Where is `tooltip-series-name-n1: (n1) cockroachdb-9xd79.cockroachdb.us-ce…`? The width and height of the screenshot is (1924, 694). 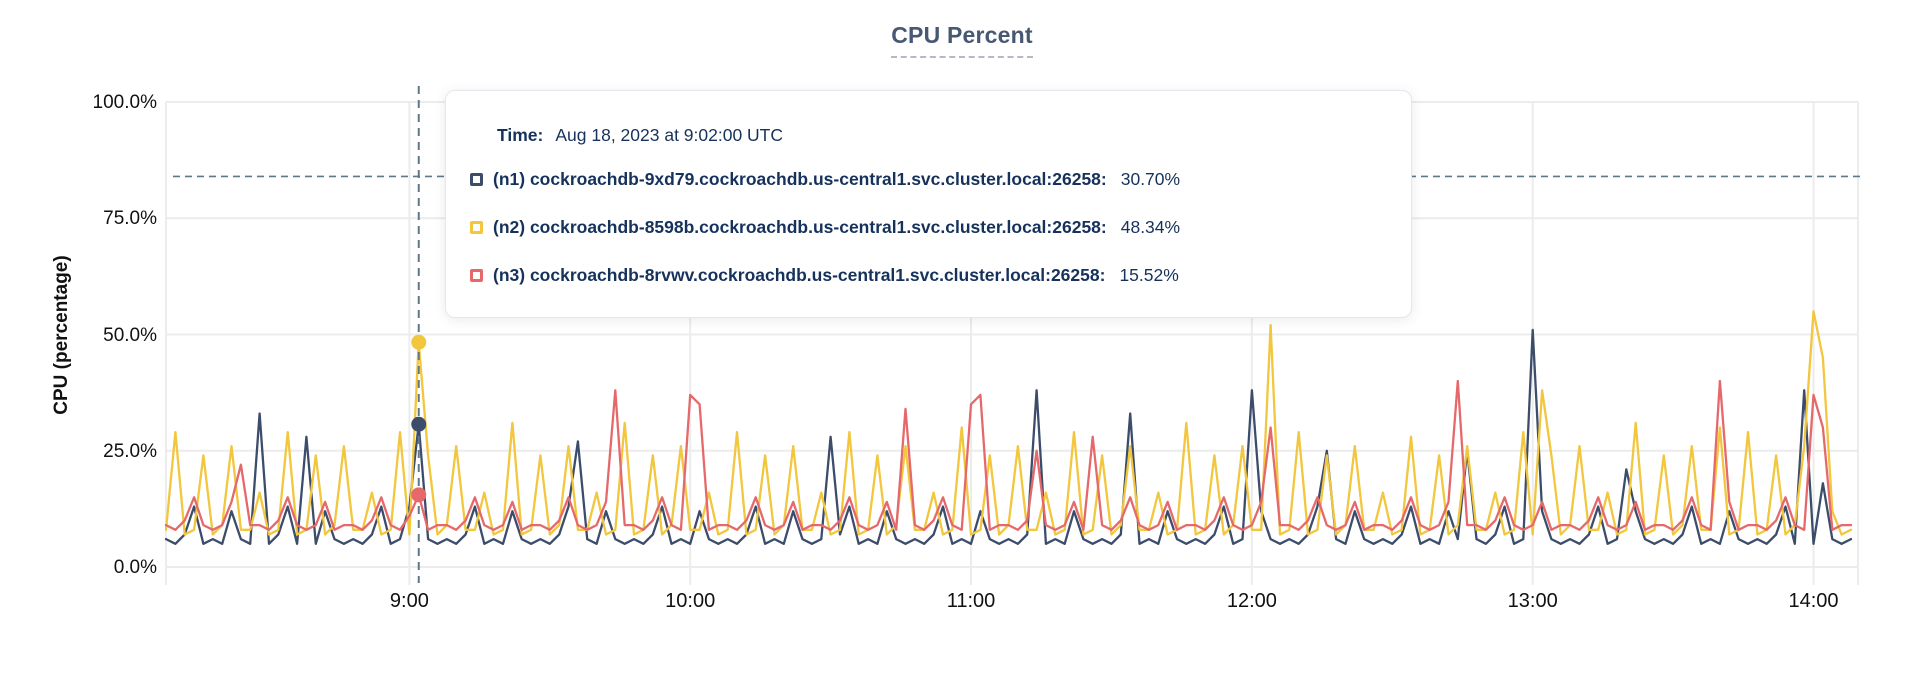
tooltip-series-name-n1: (n1) cockroachdb-9xd79.cockroachdb.us-ce… is located at coordinates (800, 179).